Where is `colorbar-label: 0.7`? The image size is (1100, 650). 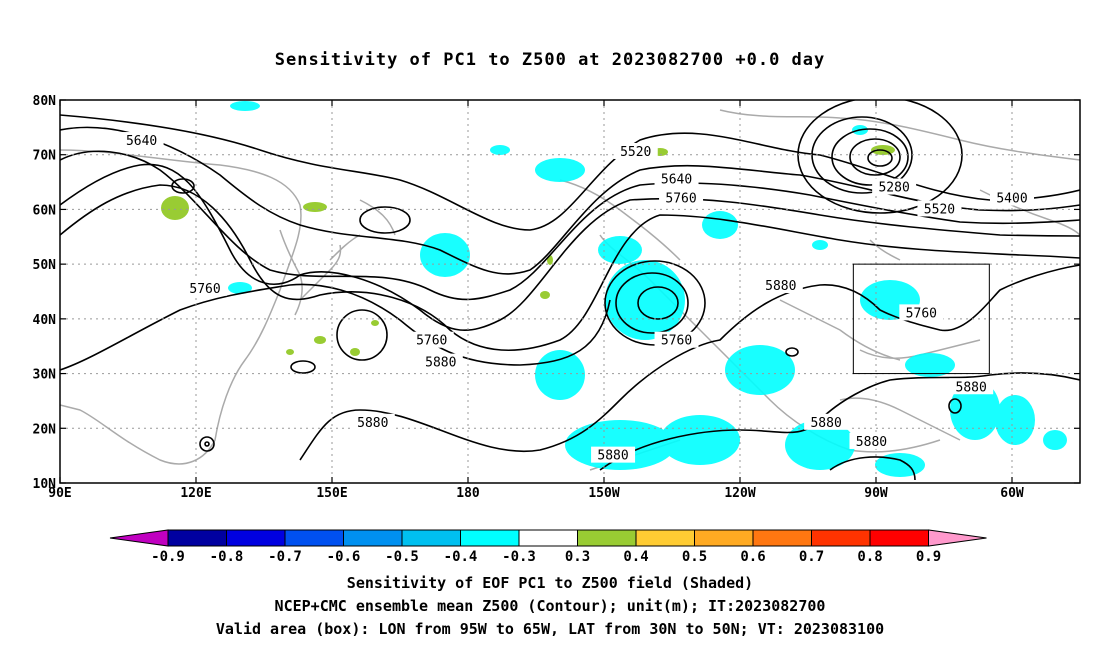
colorbar-label: 0.7 is located at coordinates (811, 557).